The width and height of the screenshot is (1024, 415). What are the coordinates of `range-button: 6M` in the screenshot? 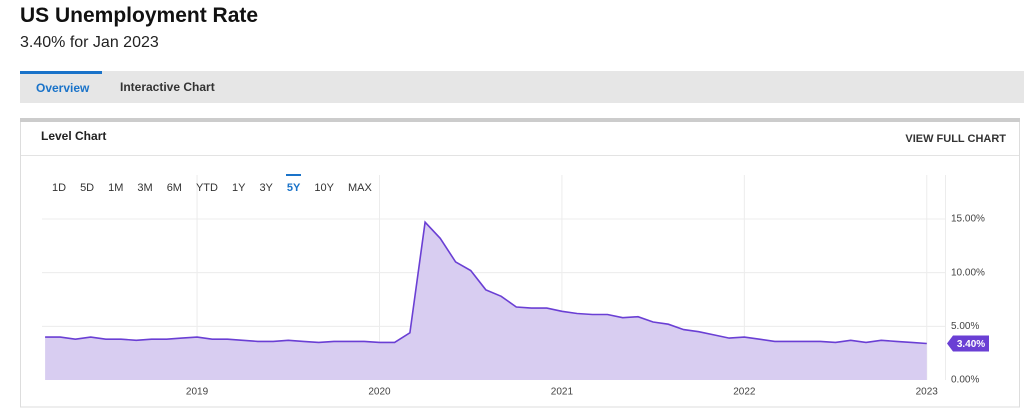 It's located at (174, 188).